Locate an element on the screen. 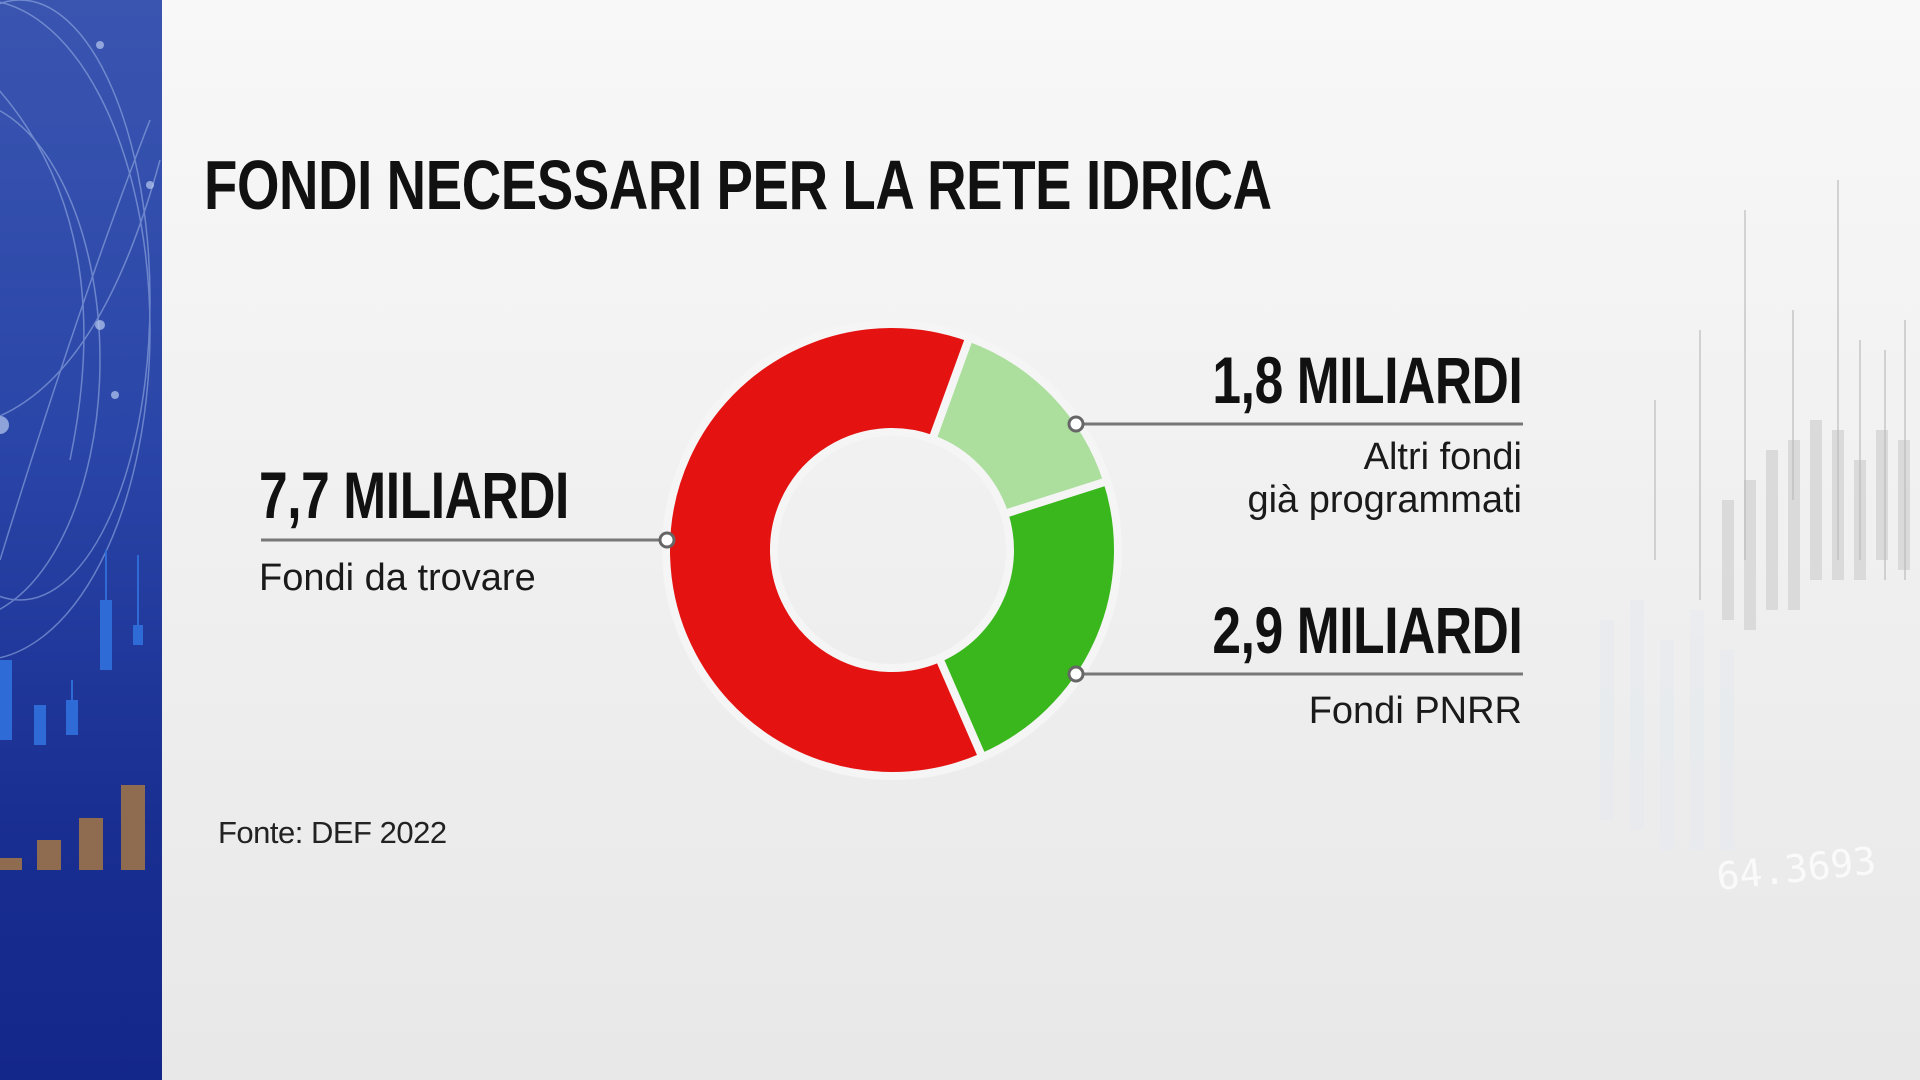 The height and width of the screenshot is (1080, 1920). value-label-altri-fondi: 1,8 MILIARDI is located at coordinates (1367, 380).